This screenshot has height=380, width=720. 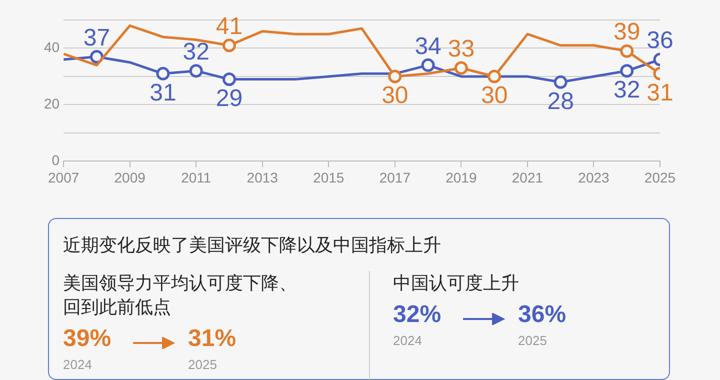 I want to click on x-tick-label: 2007, so click(x=64, y=177).